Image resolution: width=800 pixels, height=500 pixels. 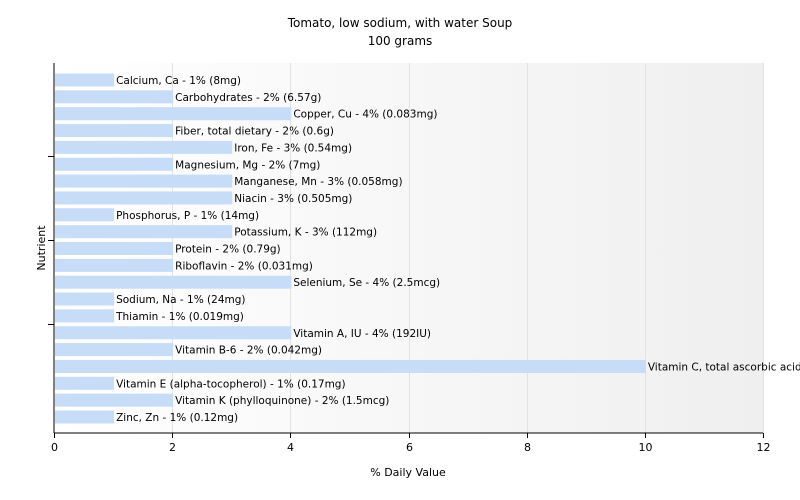 What do you see at coordinates (400, 23) in the screenshot?
I see `chart-title: Tomato, low sodium, with water Soup` at bounding box center [400, 23].